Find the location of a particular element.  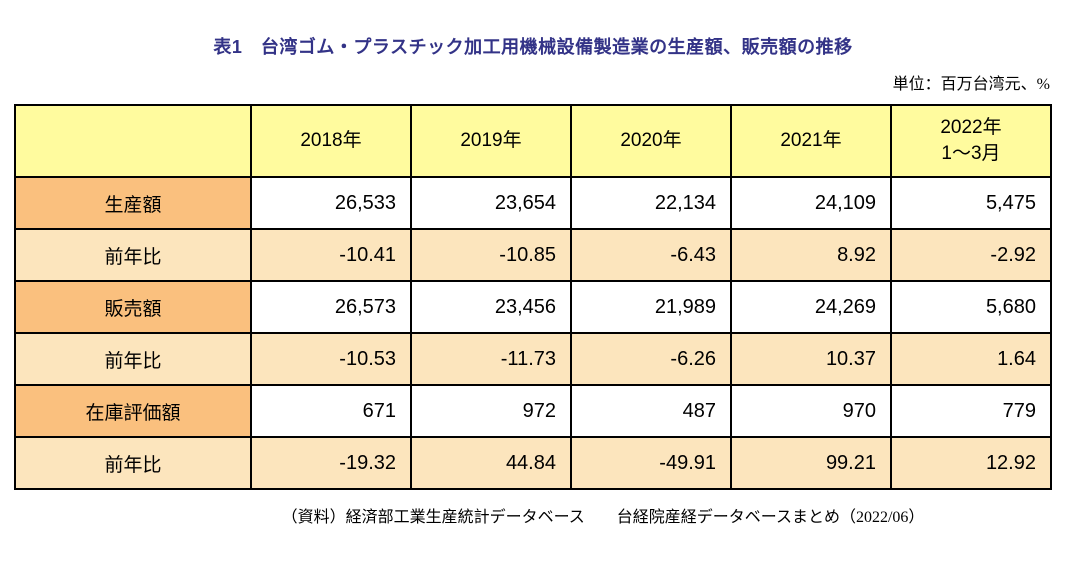

row-inventory-value: 在庫評価額 671 972 487 970 779 is located at coordinates (533, 411).